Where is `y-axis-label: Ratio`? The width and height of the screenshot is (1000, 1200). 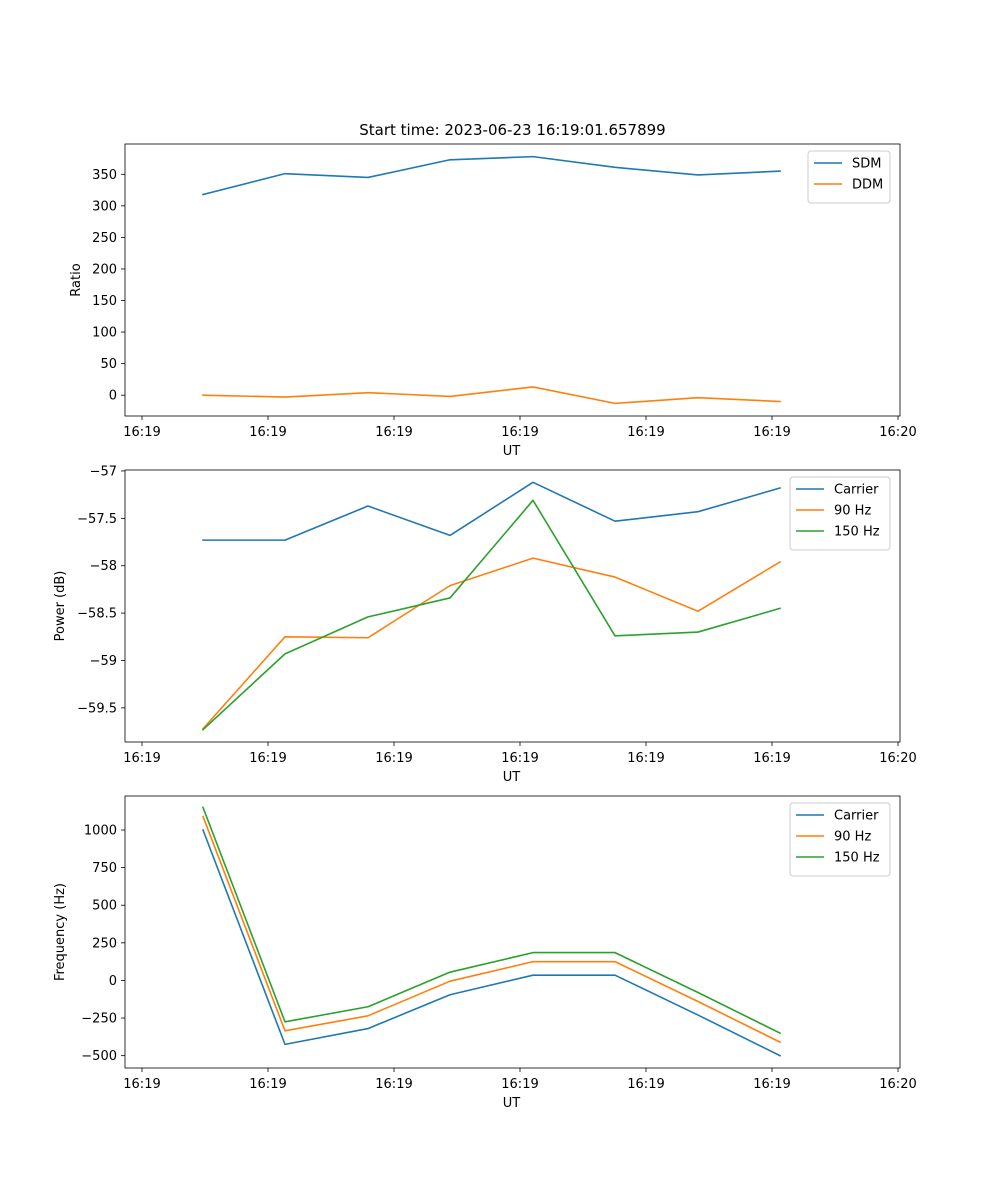
y-axis-label: Ratio is located at coordinates (76, 279).